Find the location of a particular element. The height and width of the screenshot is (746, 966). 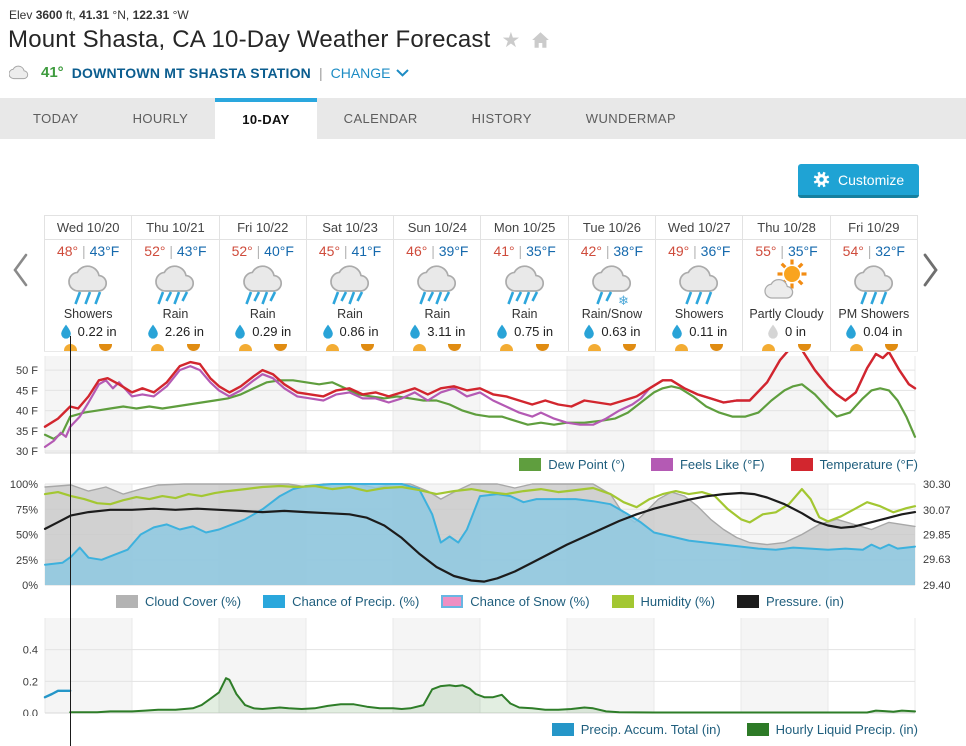

low-temp: 38°F is located at coordinates (628, 251).